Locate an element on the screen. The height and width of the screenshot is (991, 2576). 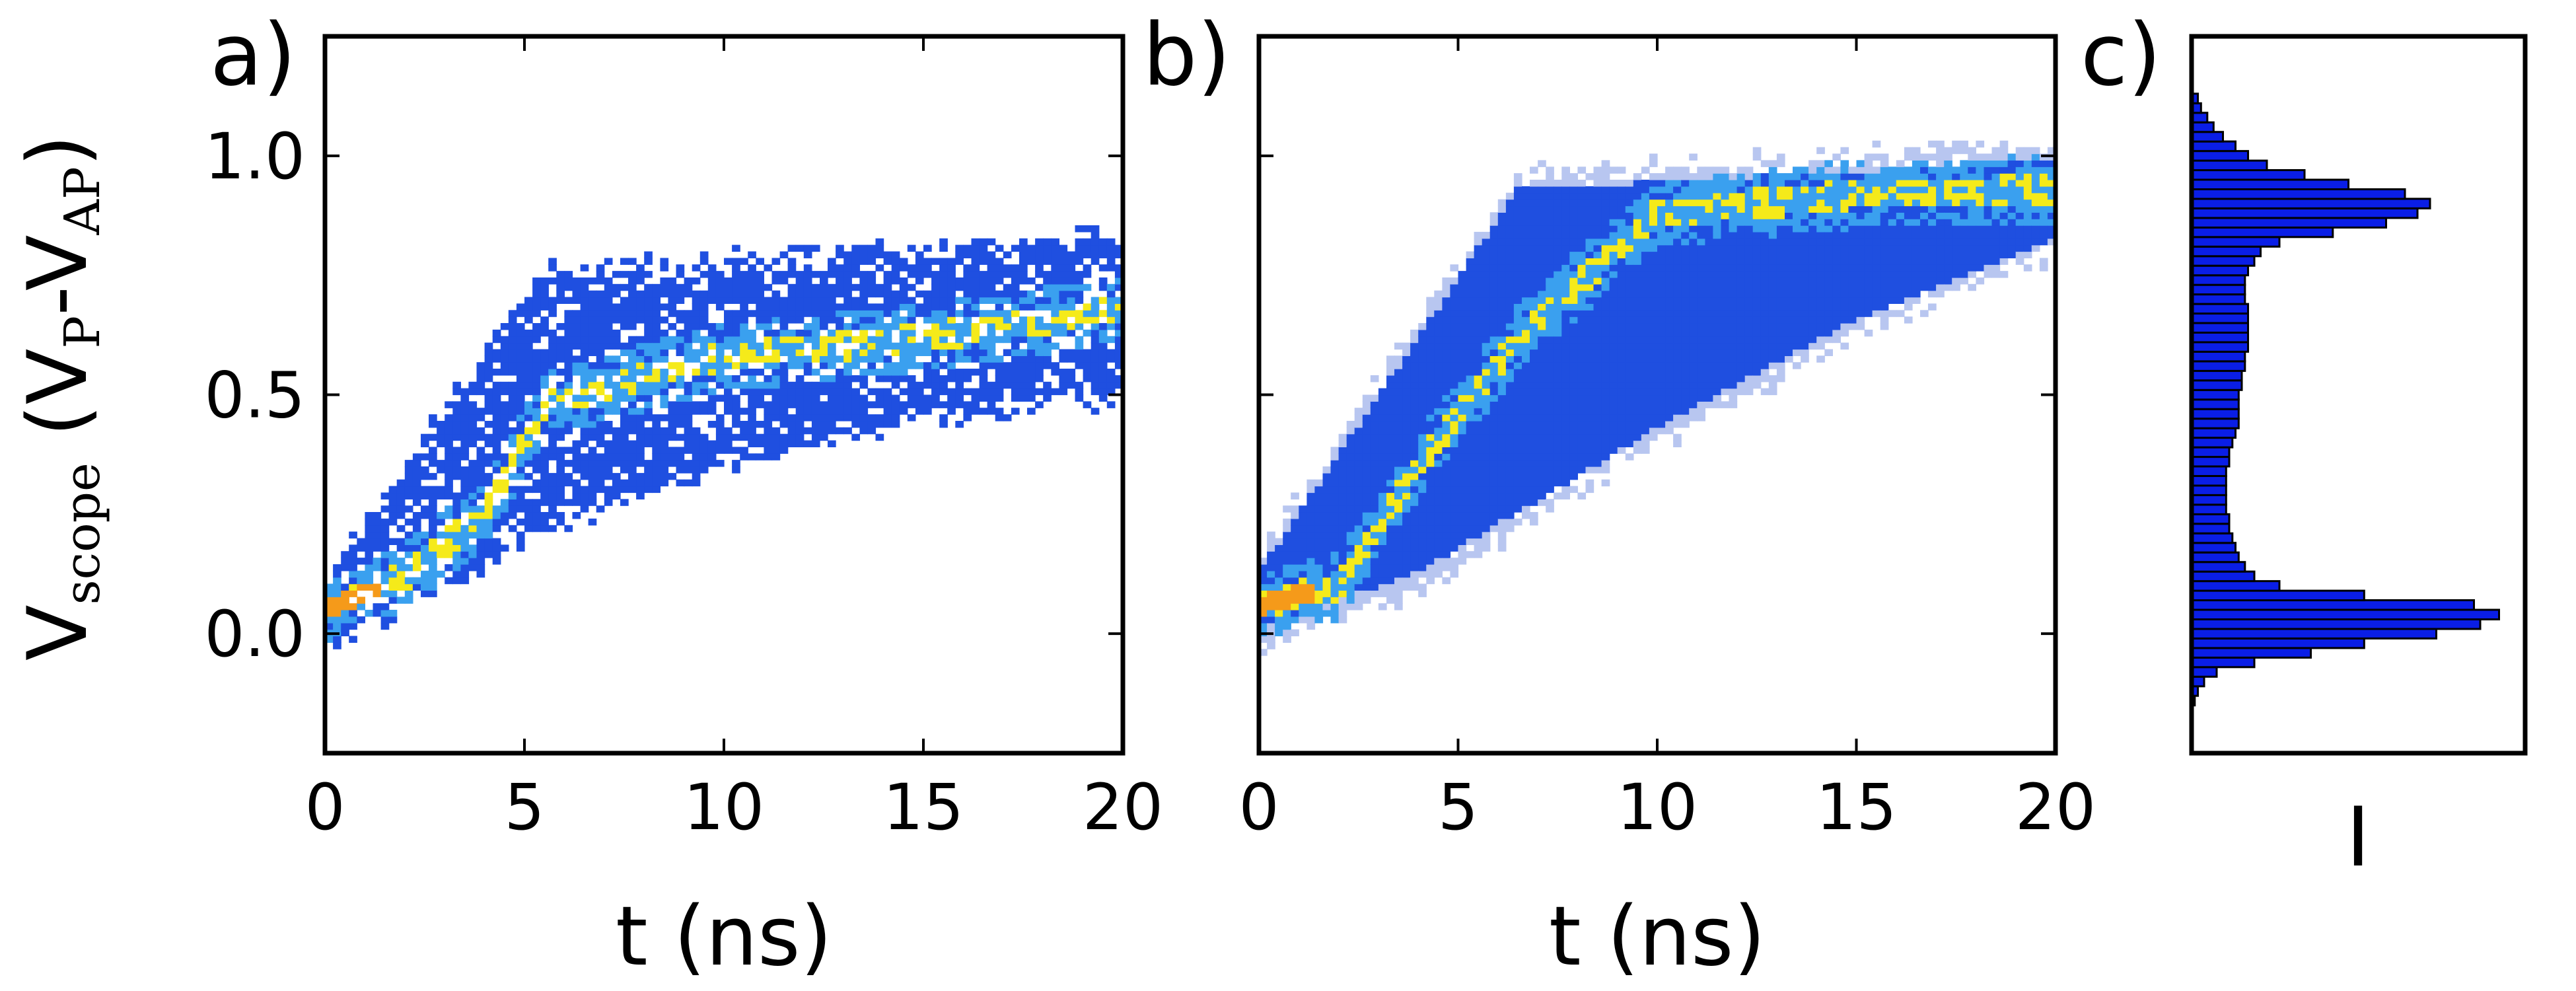
density-cell-b-2040 is located at coordinates (1670, 183).